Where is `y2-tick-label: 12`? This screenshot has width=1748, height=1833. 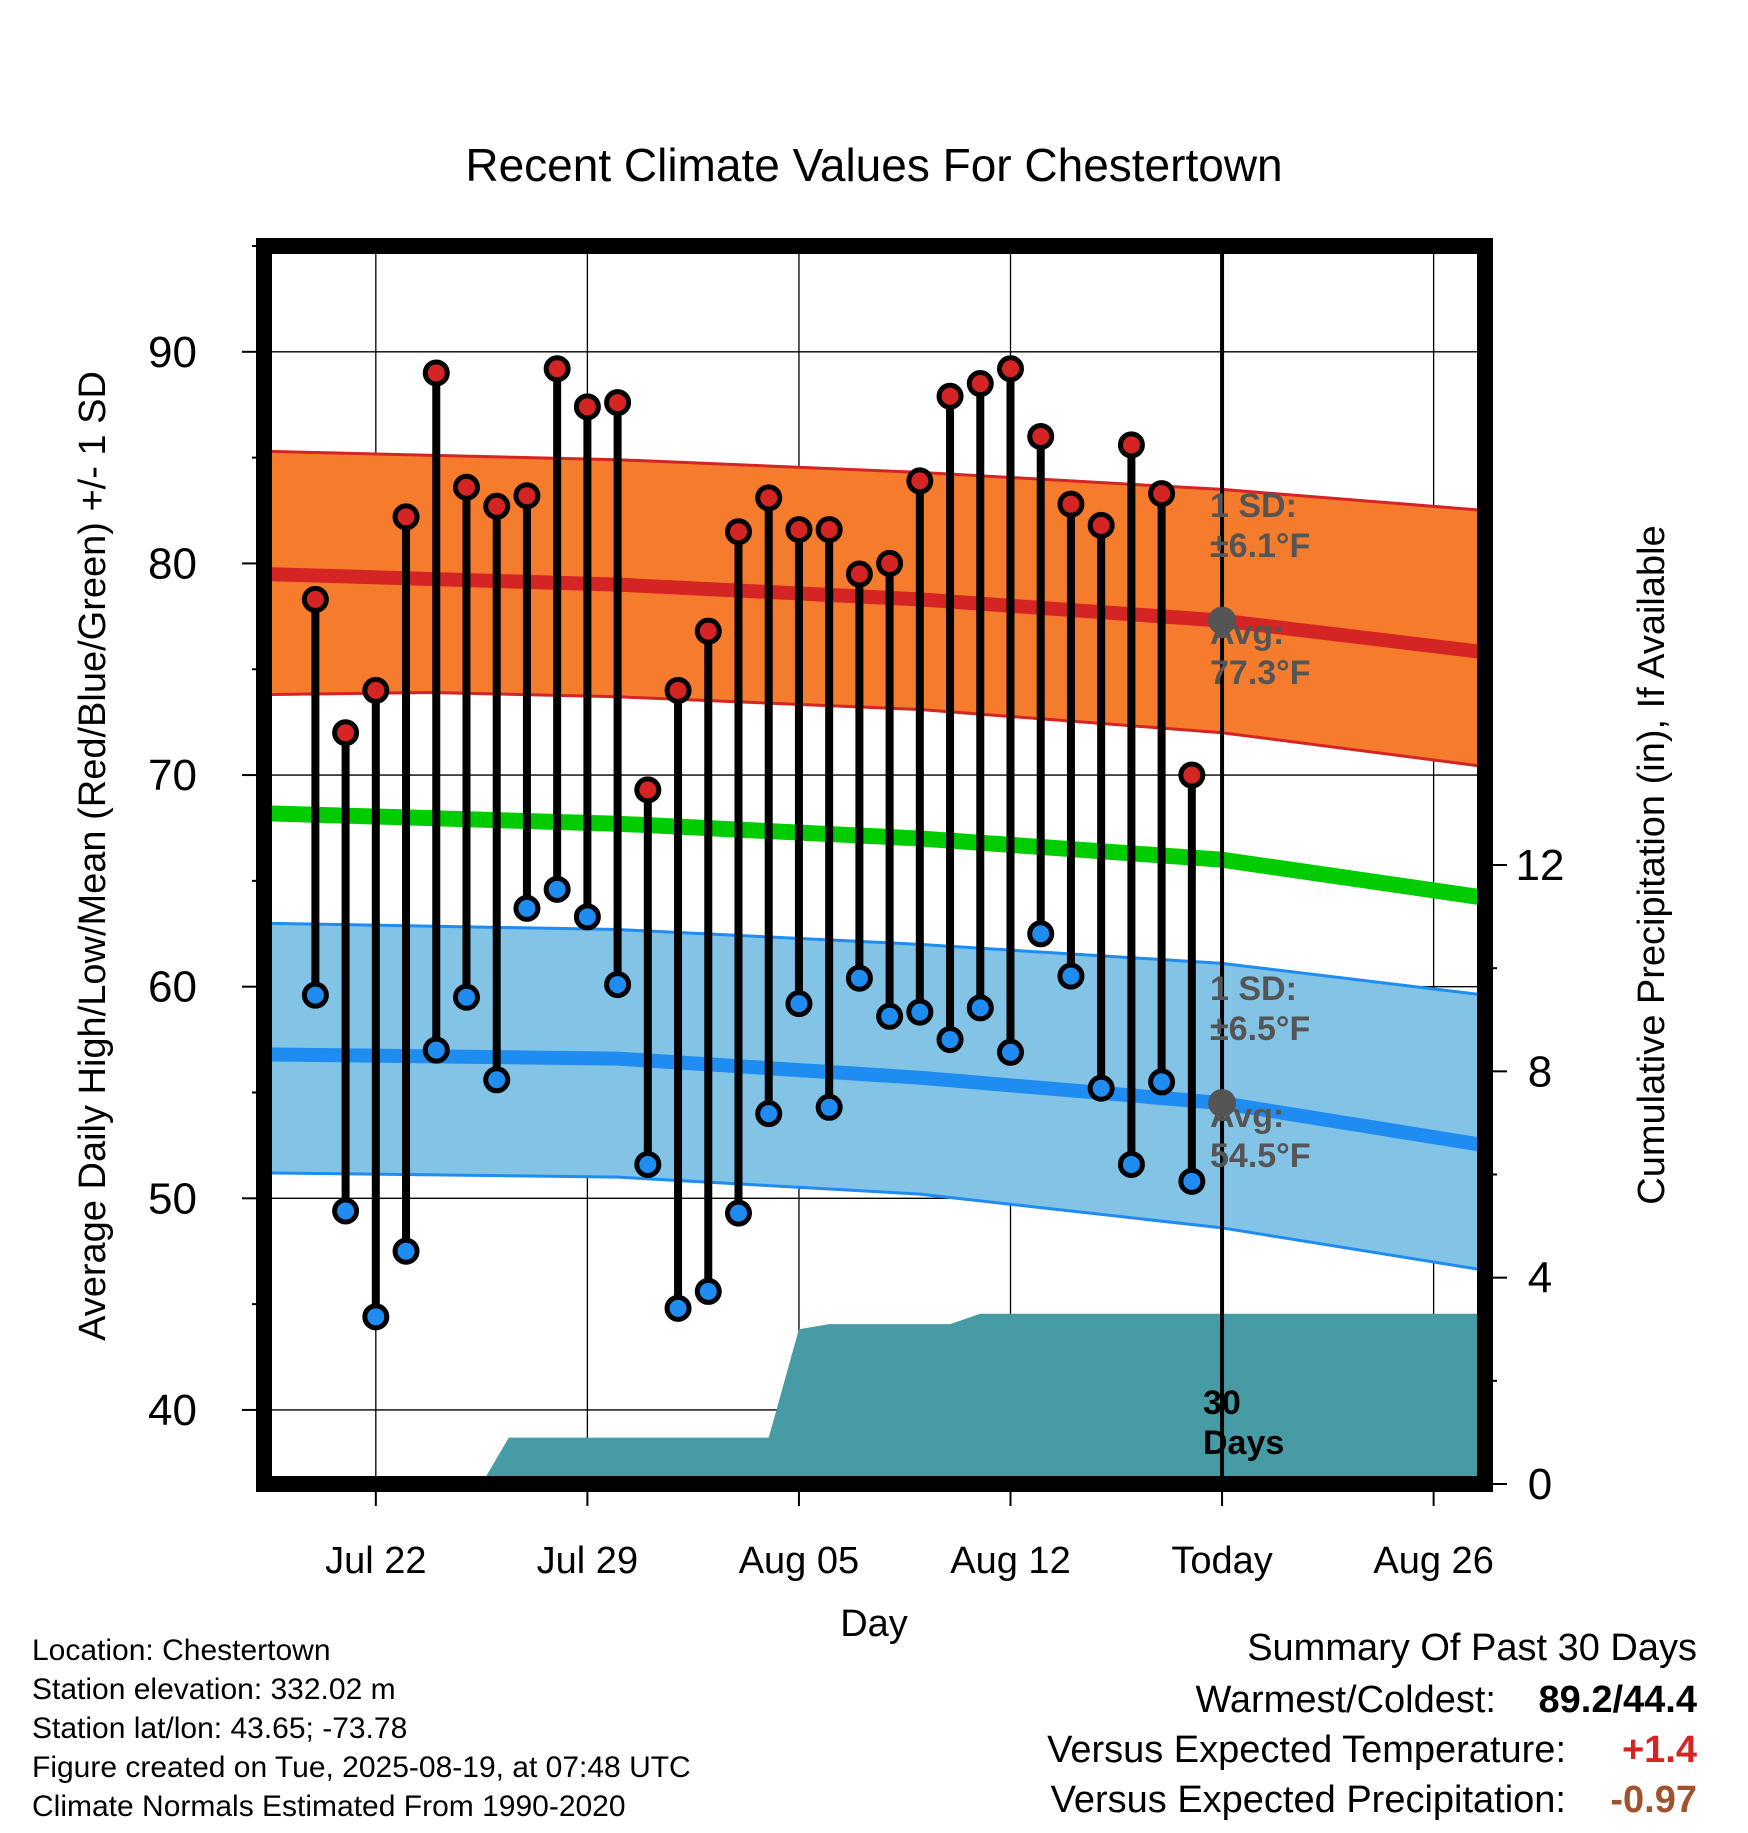
y2-tick-label: 12 is located at coordinates (1540, 865).